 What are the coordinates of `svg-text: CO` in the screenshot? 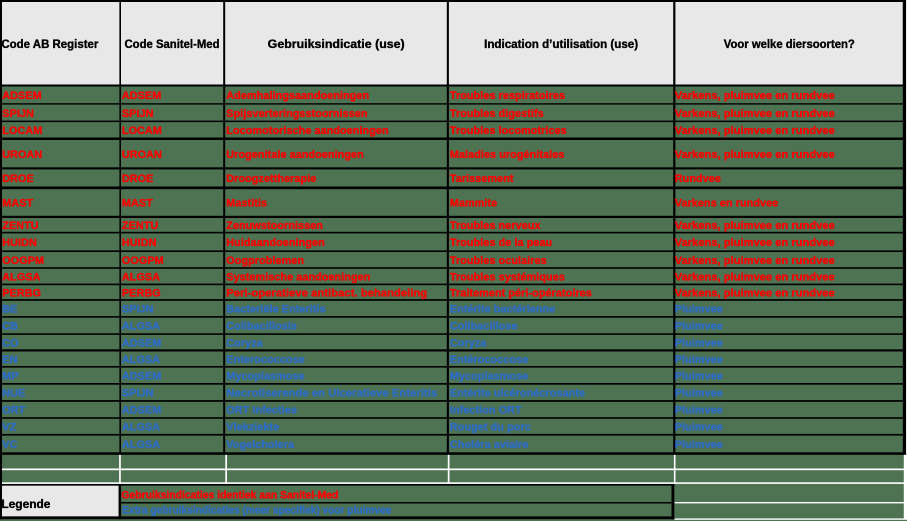 It's located at (10, 343).